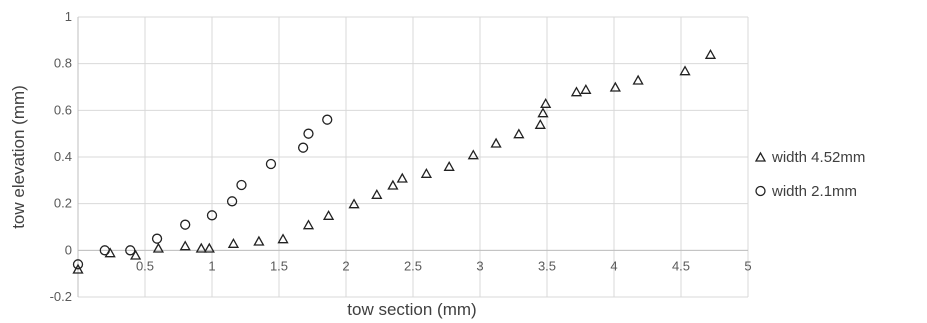 The image size is (927, 323). Describe the element at coordinates (681, 265) in the screenshot. I see `x-tick-label: 4.5` at that location.